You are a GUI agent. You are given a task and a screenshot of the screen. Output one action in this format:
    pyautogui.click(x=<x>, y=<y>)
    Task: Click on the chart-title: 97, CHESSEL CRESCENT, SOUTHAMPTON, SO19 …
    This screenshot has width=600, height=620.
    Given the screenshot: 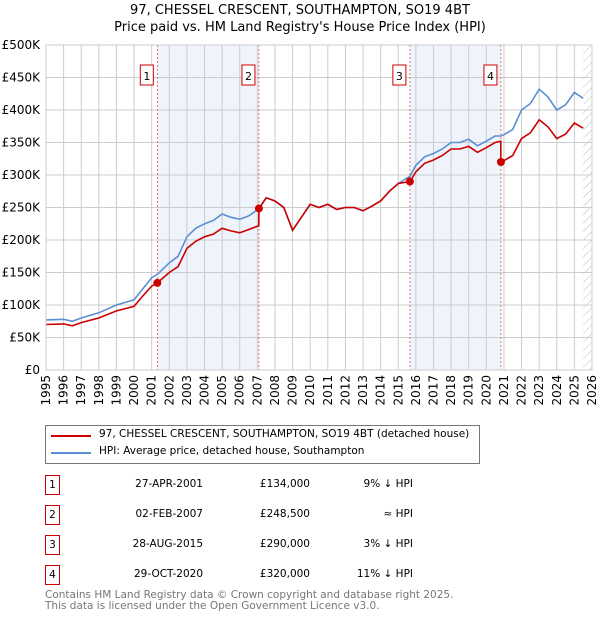 What is the action you would take?
    pyautogui.click(x=300, y=10)
    